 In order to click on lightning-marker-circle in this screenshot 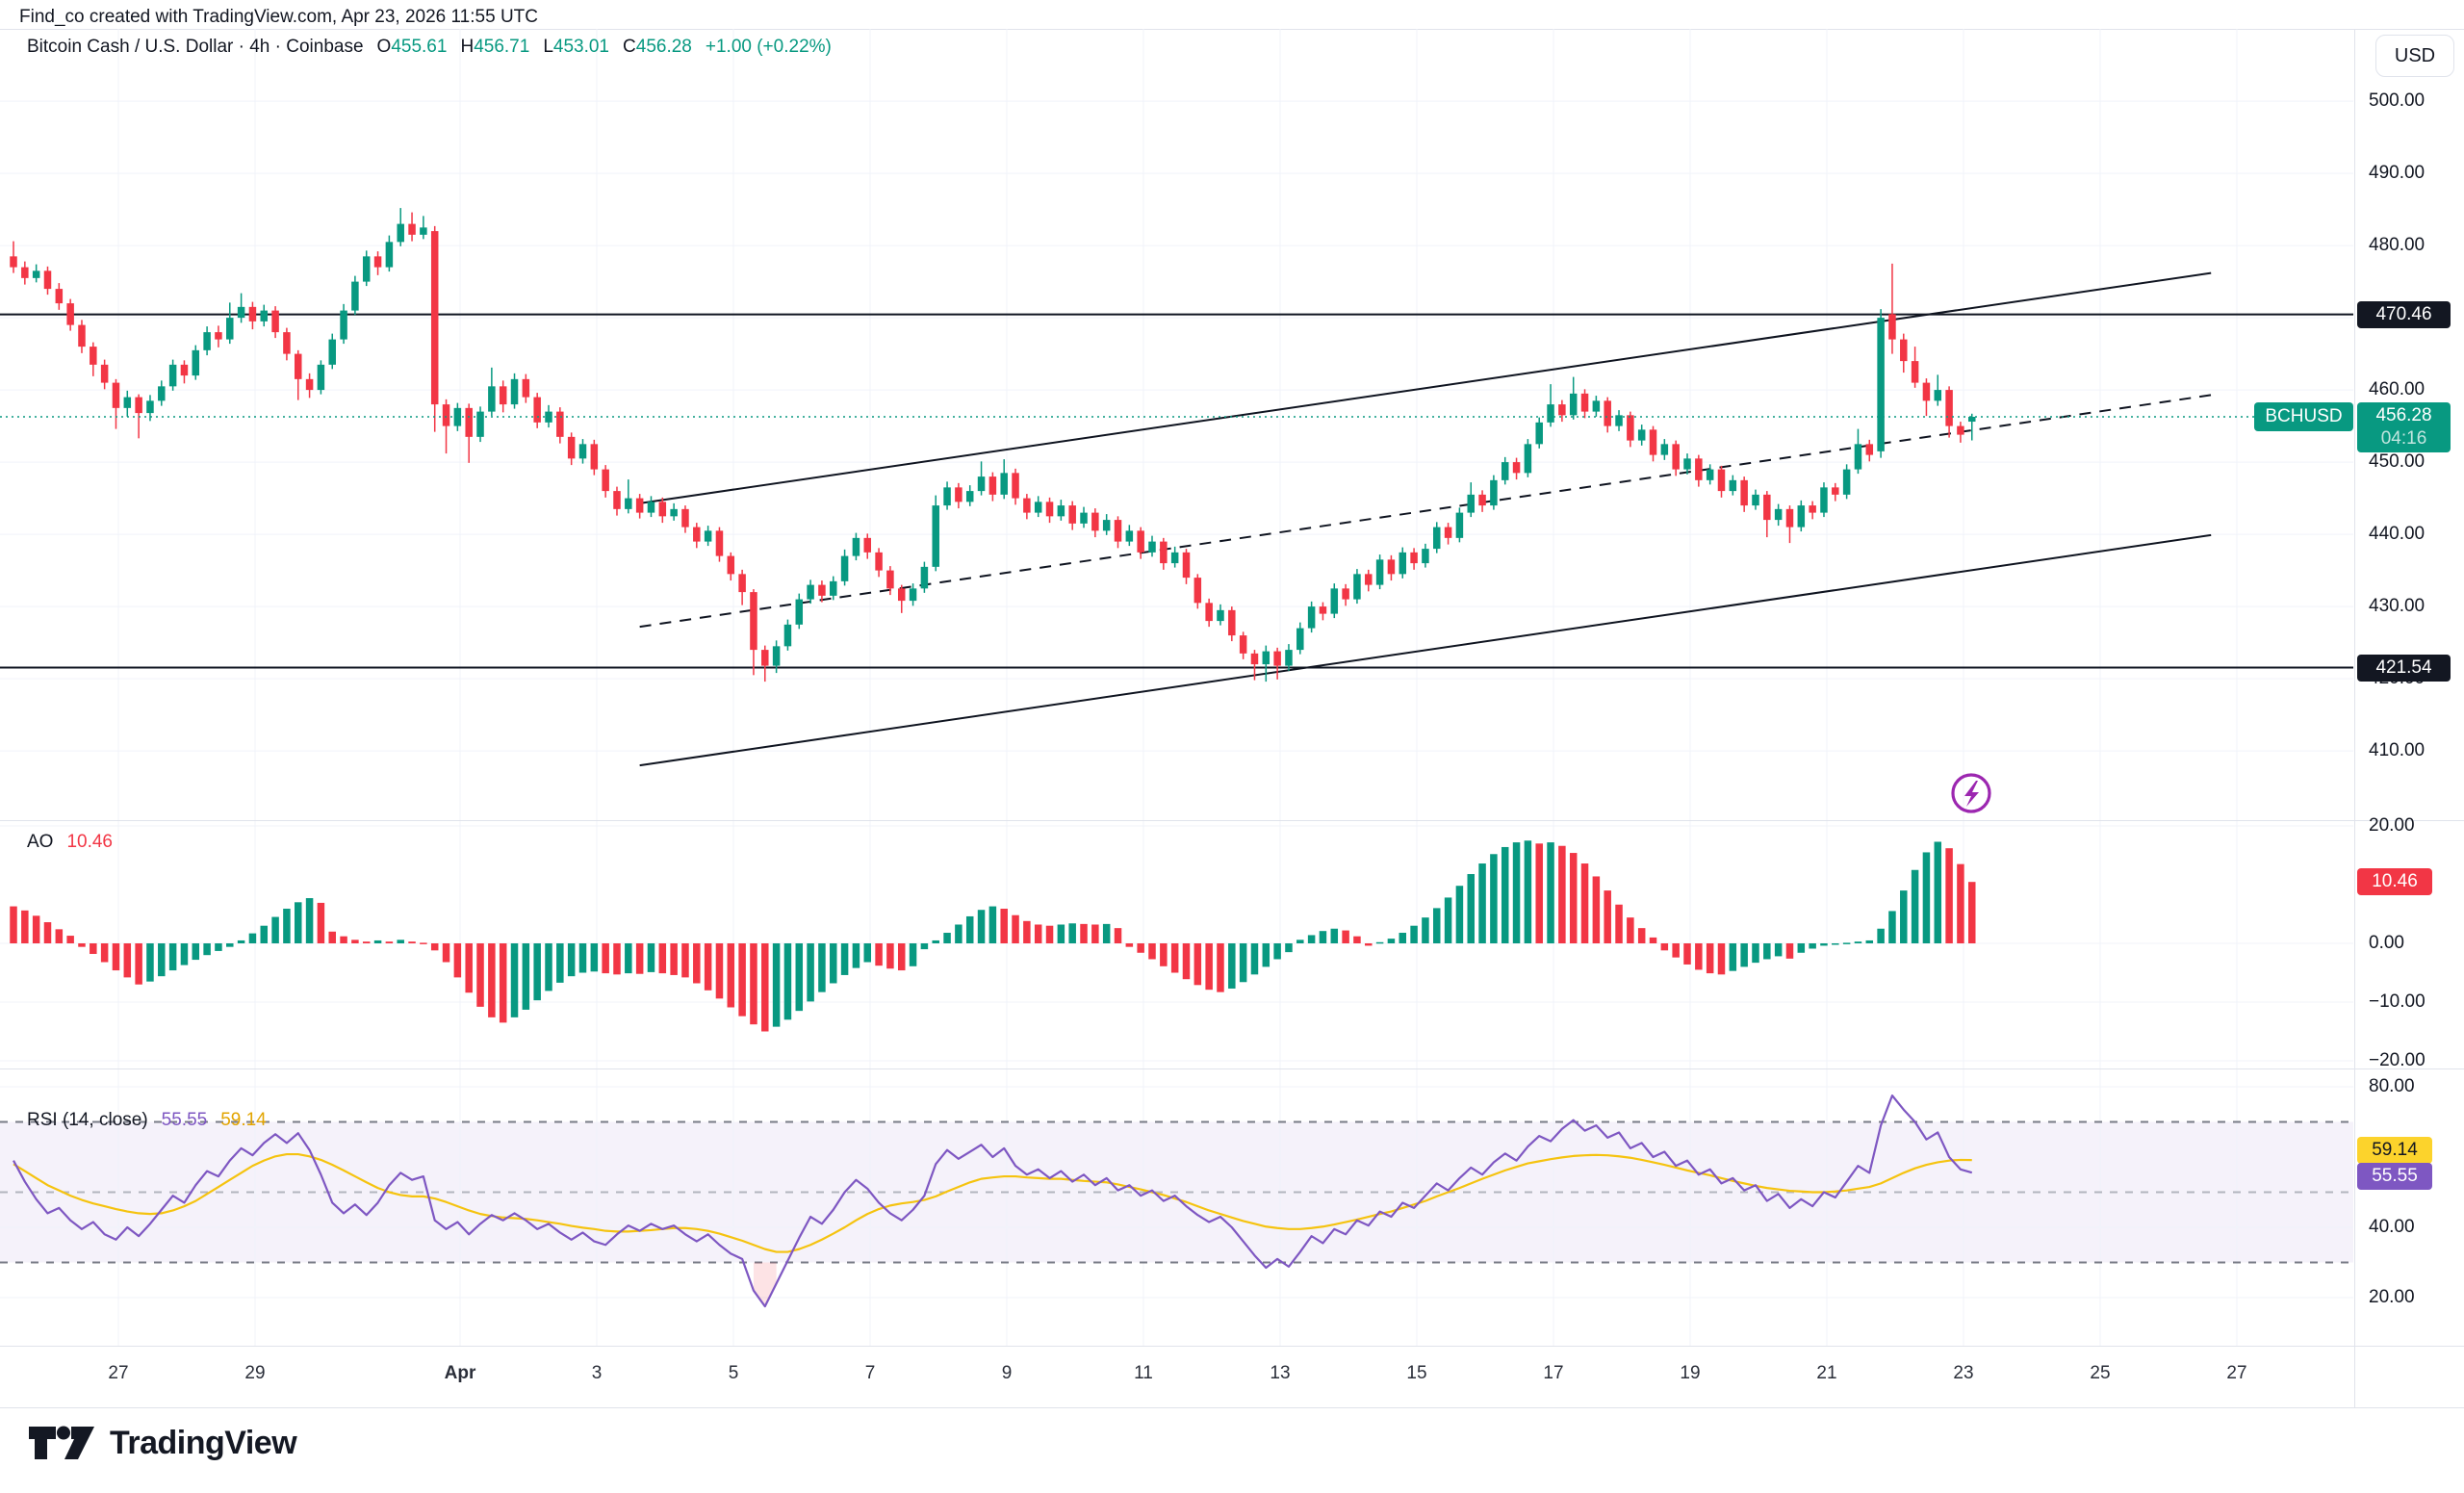, I will do `click(1971, 793)`.